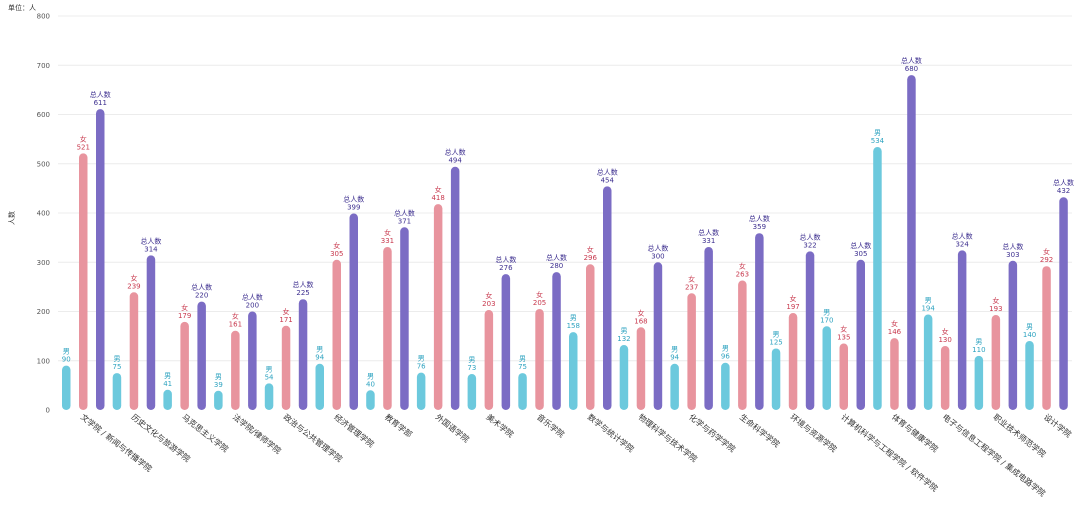  Describe the element at coordinates (591, 258) in the screenshot. I see `bar-value-label: 296` at that location.